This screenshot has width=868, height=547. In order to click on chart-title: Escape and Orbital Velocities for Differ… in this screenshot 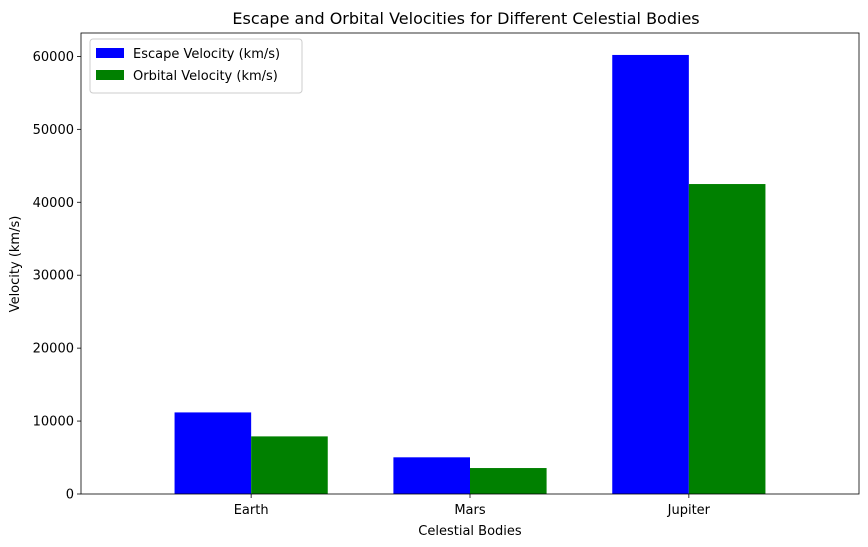, I will do `click(465, 18)`.